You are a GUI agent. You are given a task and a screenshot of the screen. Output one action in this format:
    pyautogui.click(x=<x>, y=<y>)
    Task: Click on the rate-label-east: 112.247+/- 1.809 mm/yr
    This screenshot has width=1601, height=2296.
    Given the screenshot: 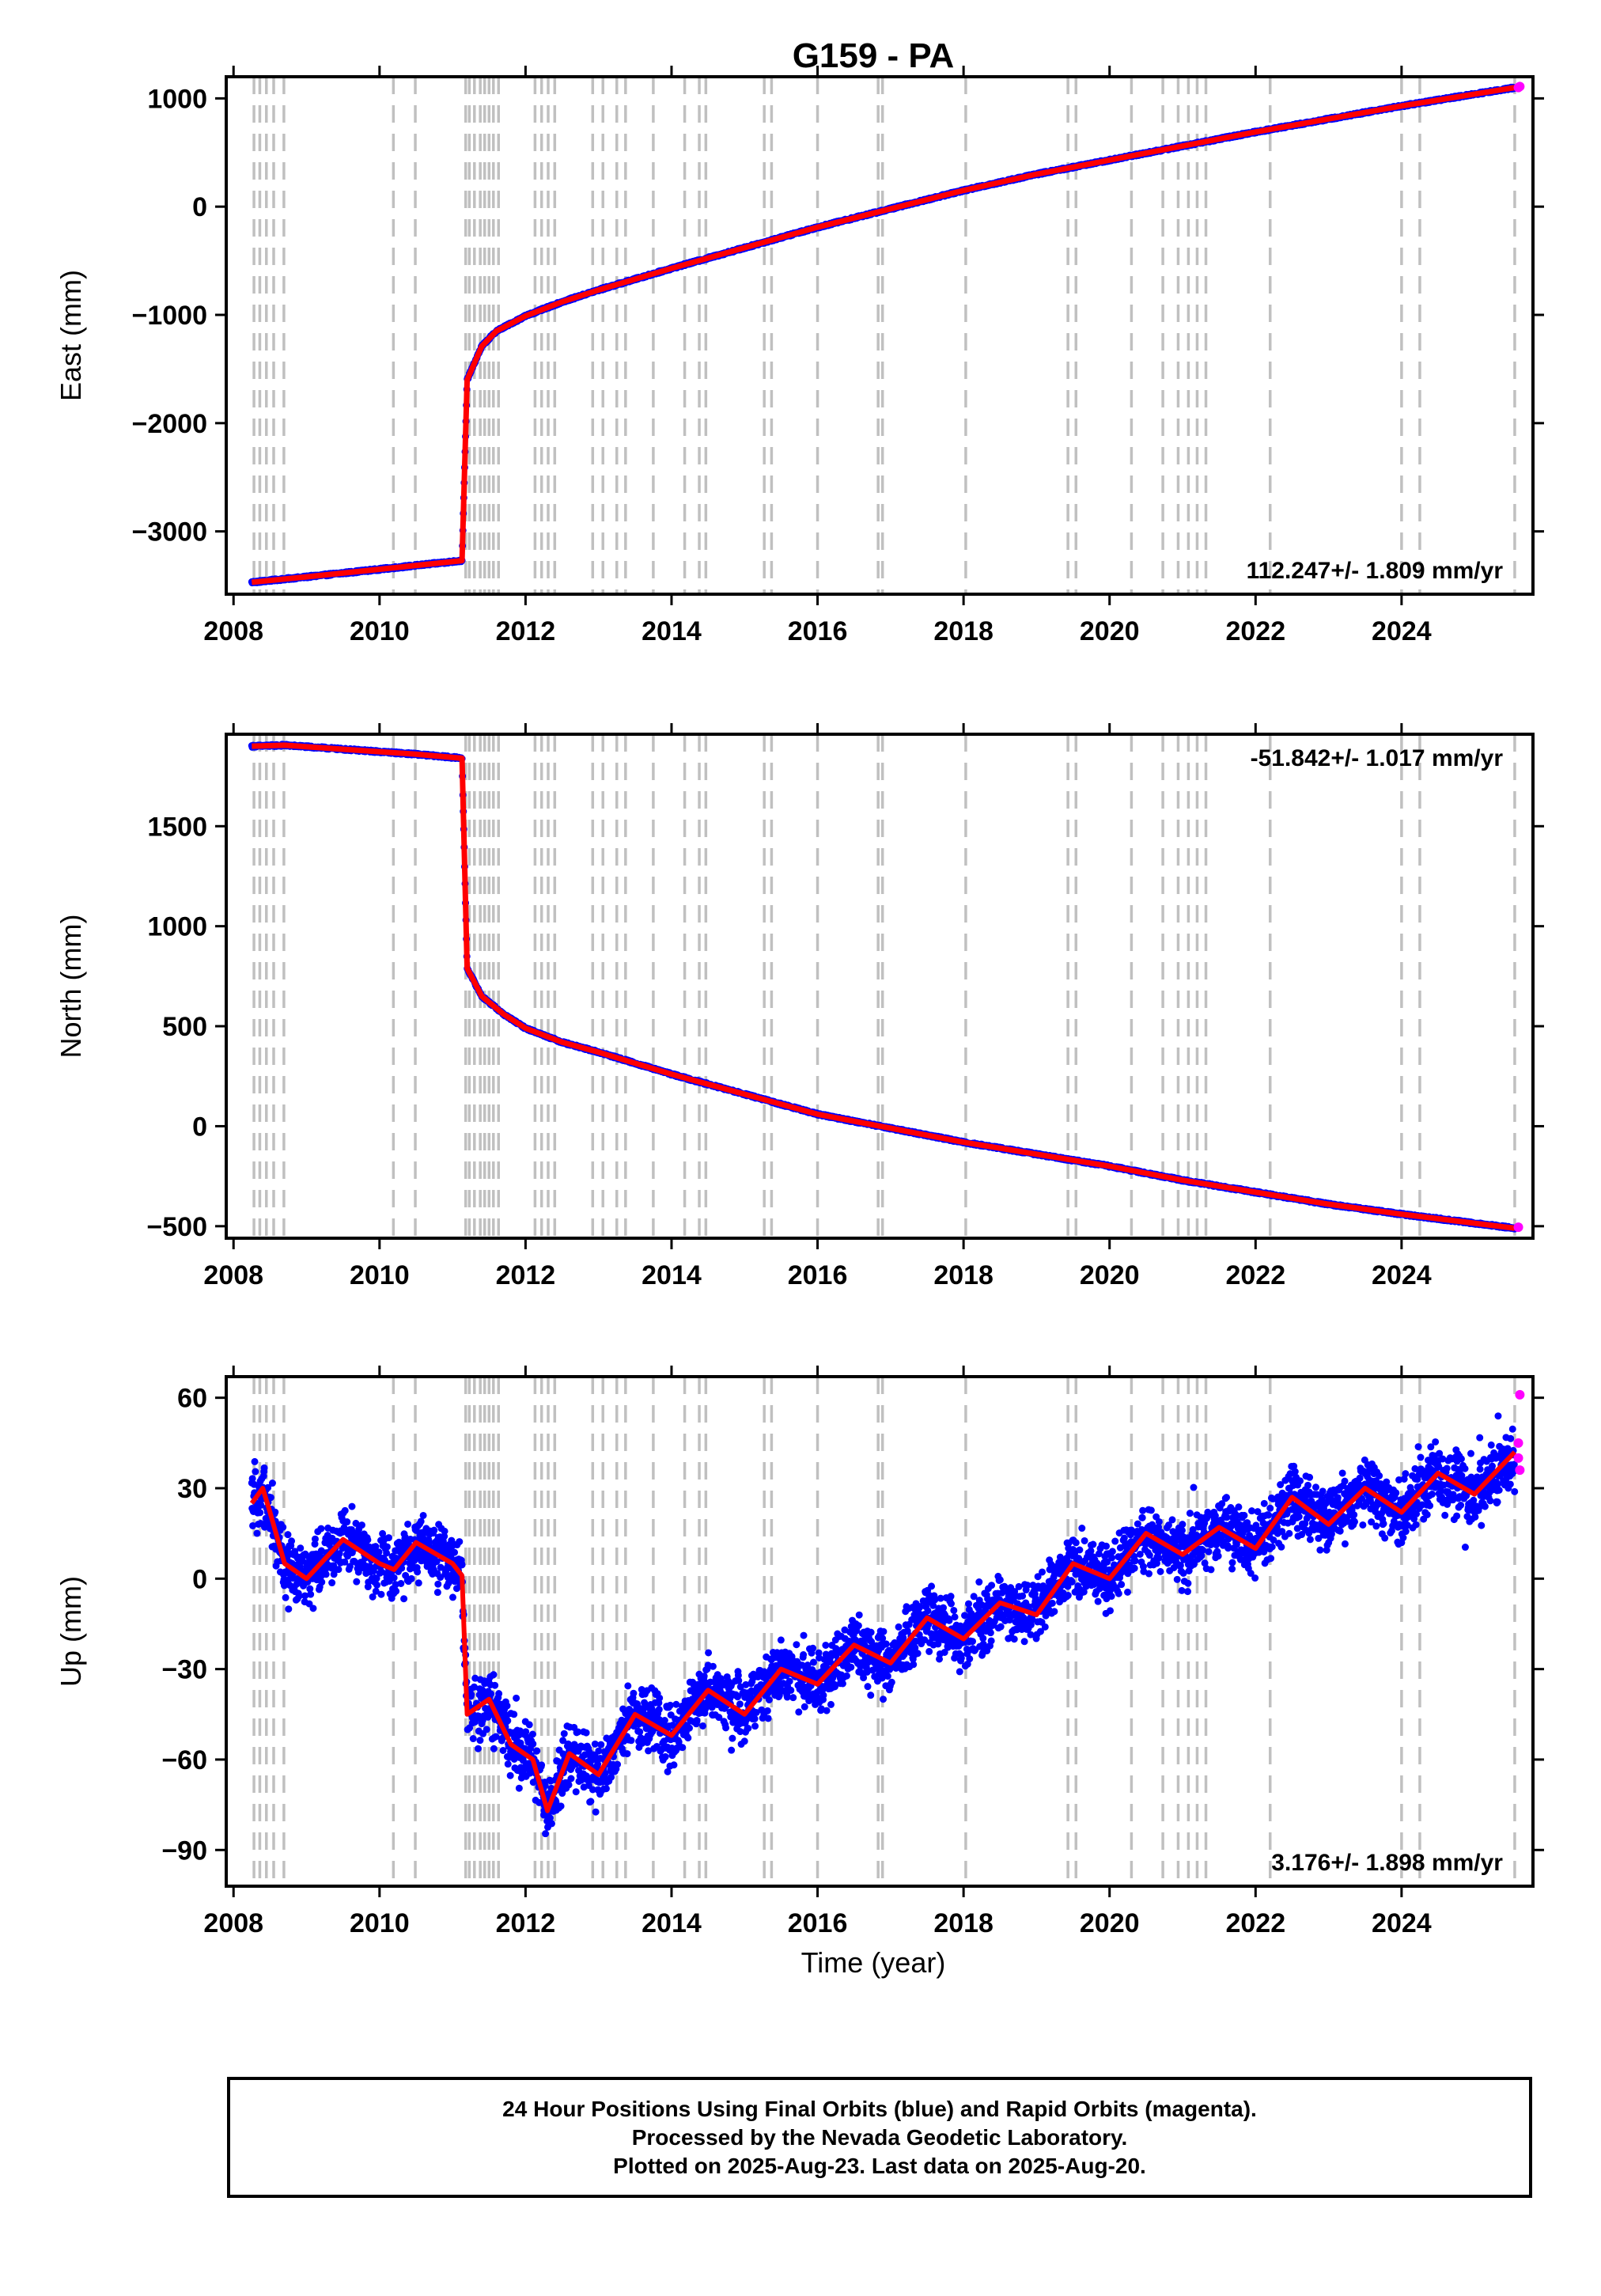 What is the action you would take?
    pyautogui.click(x=1376, y=571)
    